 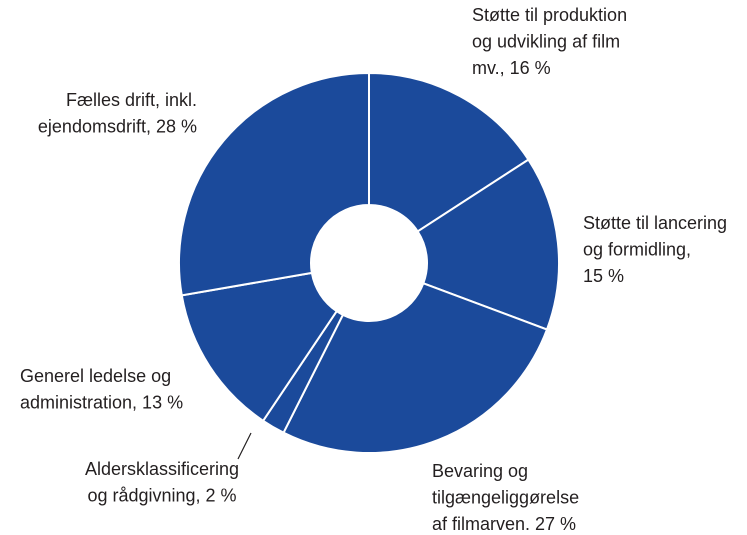 I want to click on slice-label: og formidling,, so click(x=637, y=249).